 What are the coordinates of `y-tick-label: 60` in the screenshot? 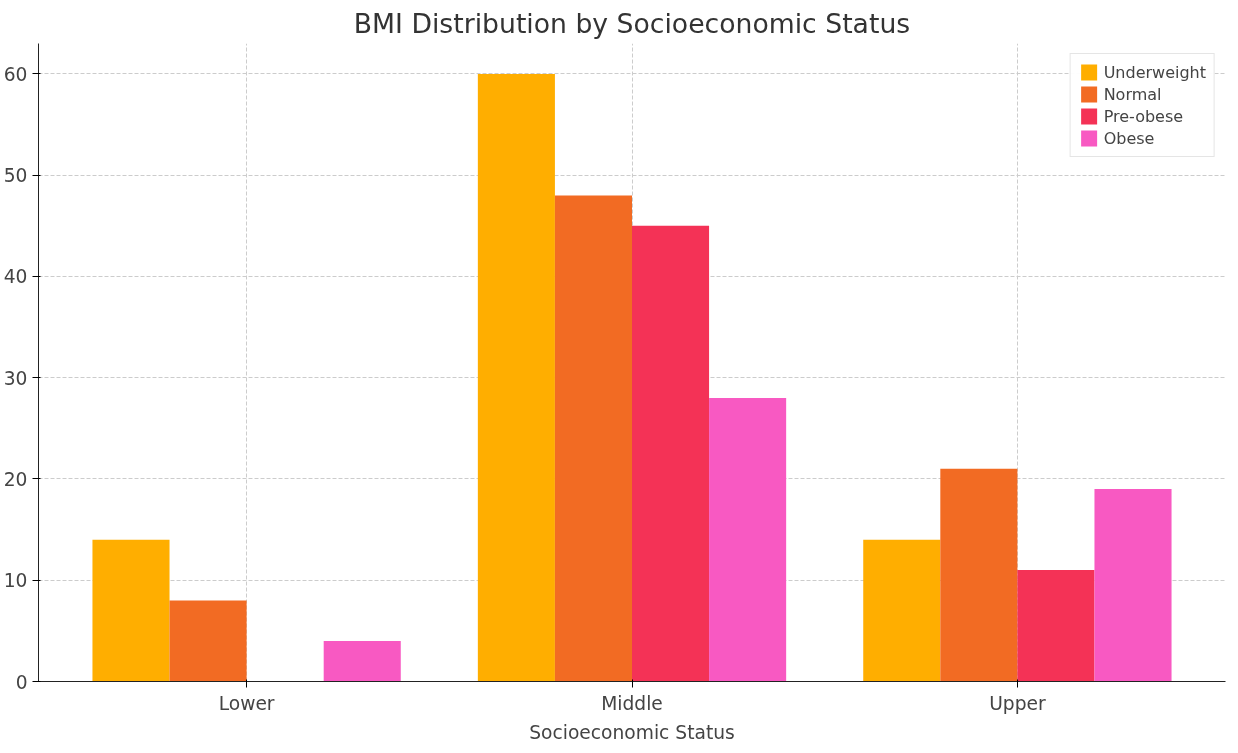 It's located at (15, 74).